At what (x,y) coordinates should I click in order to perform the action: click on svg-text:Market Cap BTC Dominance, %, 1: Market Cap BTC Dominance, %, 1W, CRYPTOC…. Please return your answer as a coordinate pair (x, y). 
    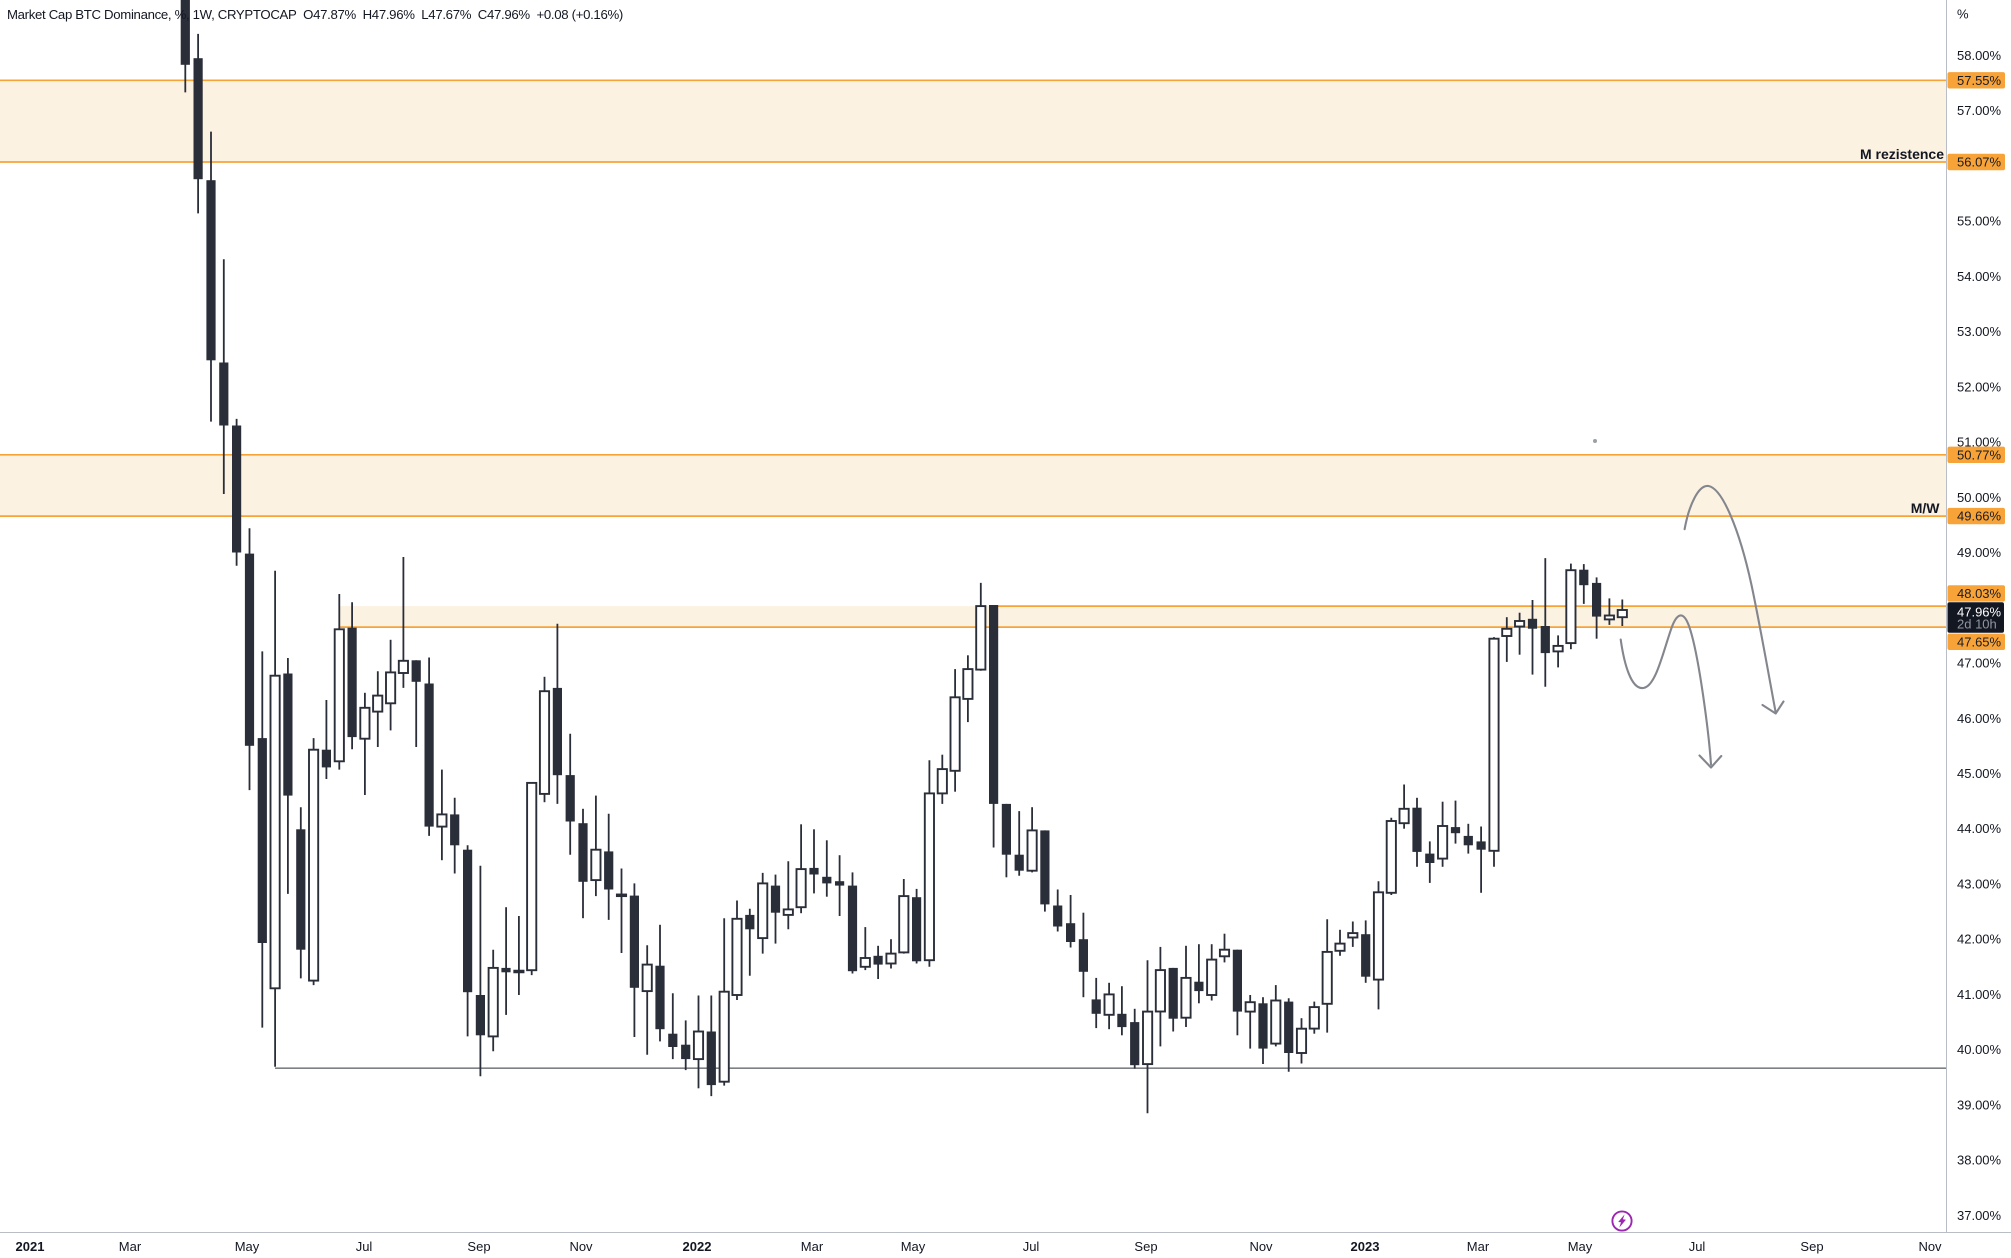
    Looking at the image, I should click on (315, 14).